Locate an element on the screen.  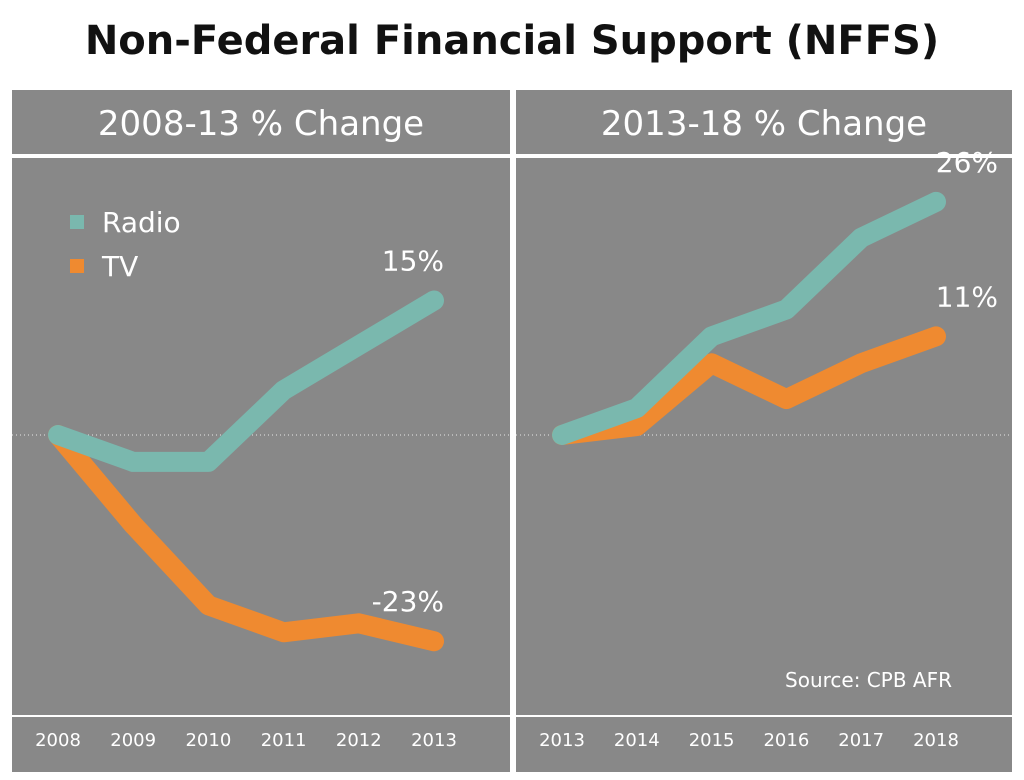
x-tick-label: 2010 is located at coordinates (208, 740).